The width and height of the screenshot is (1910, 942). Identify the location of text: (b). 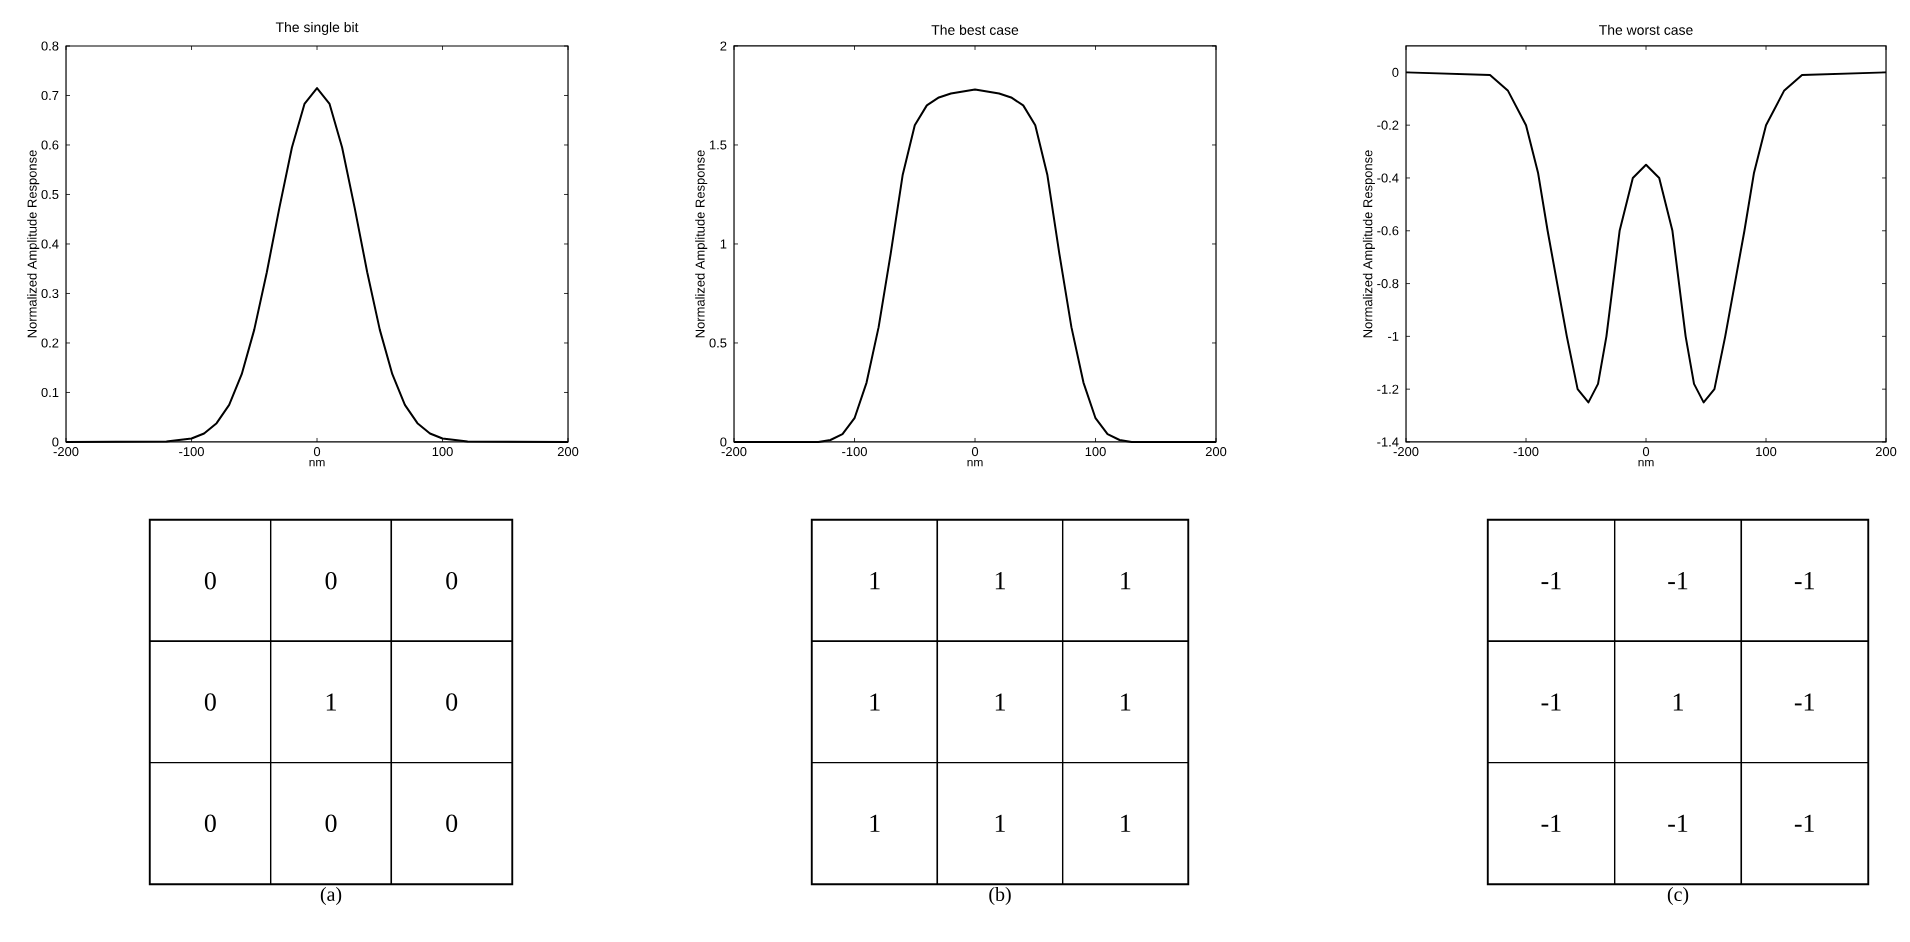
(1000, 896).